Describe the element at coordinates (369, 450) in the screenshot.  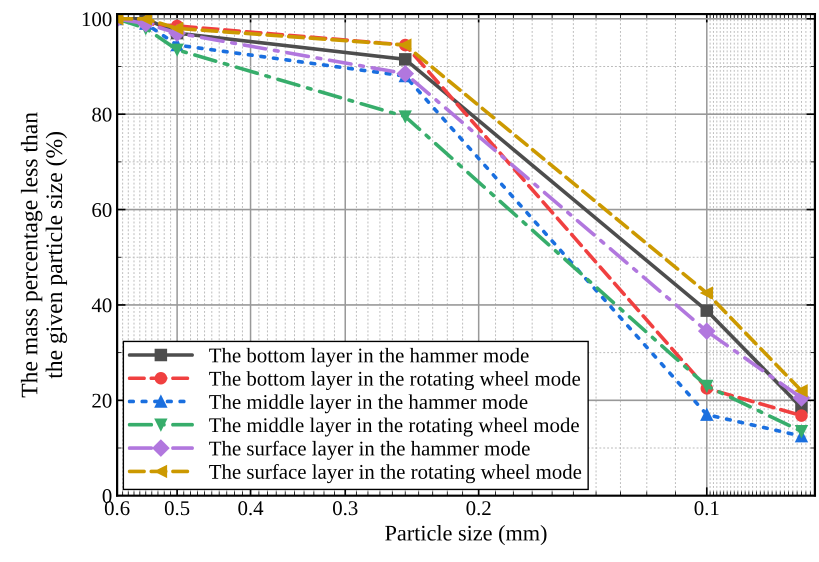
I see `legend-label: The surface layer in the hammer mode` at that location.